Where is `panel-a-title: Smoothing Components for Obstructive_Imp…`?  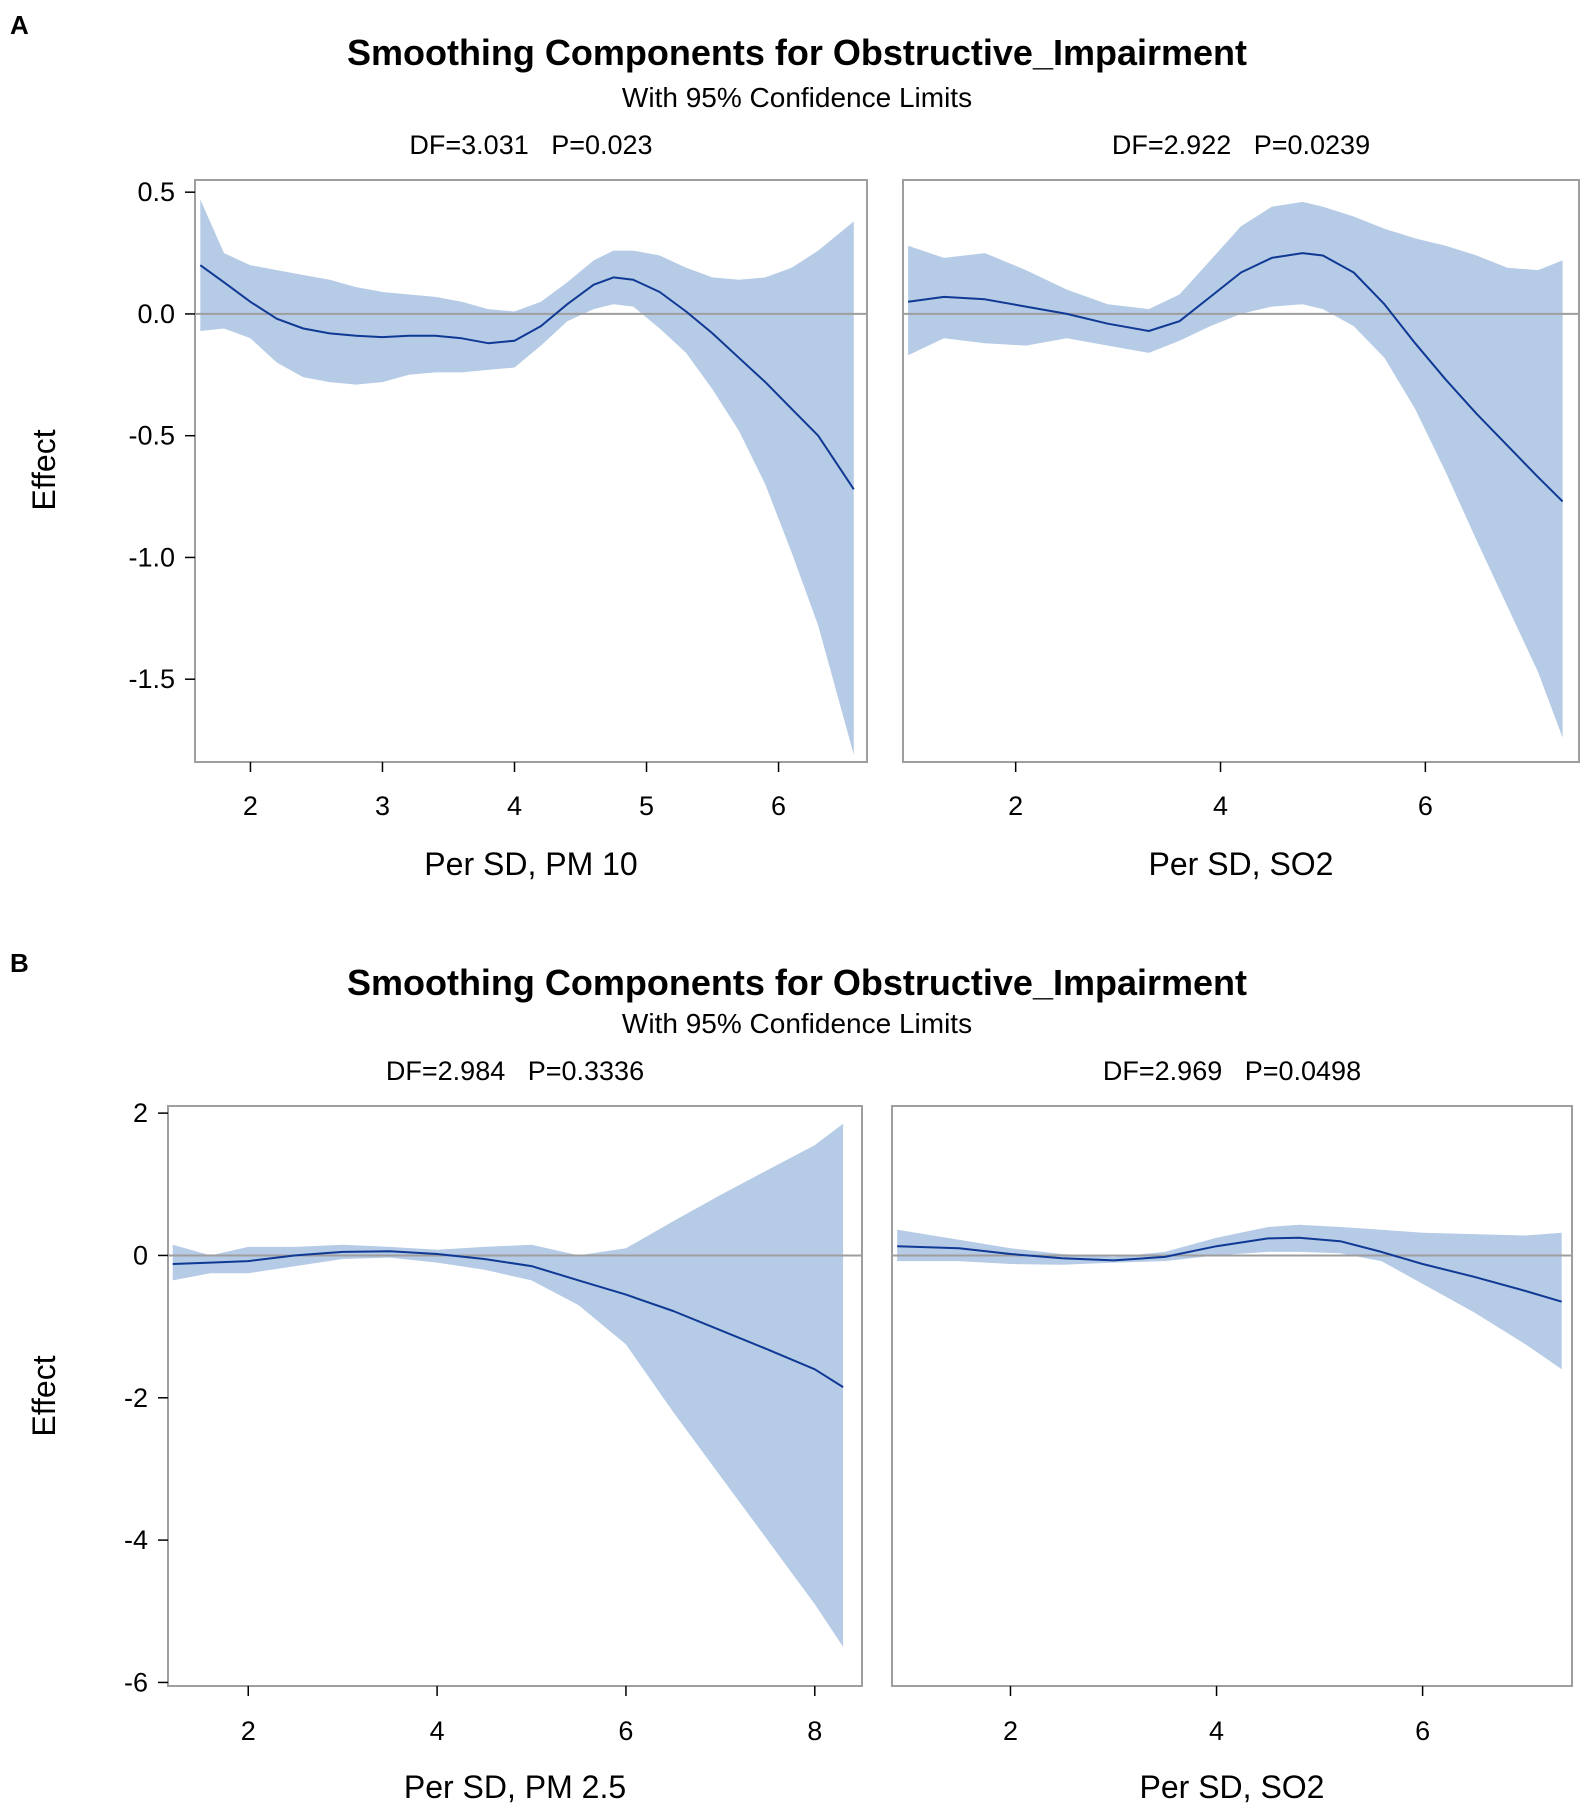 panel-a-title: Smoothing Components for Obstructive_Imp… is located at coordinates (797, 52).